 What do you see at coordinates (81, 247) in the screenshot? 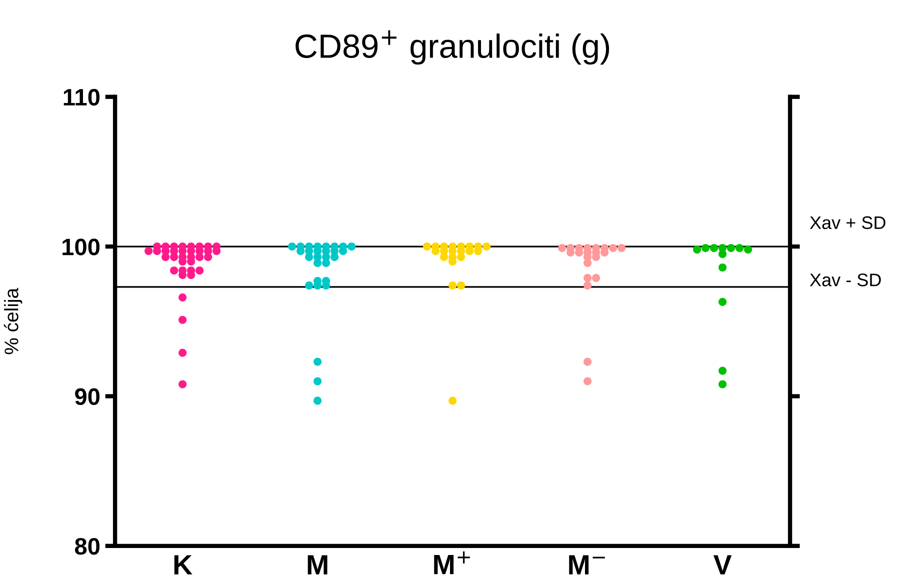
I see `y-tick-label: 100` at bounding box center [81, 247].